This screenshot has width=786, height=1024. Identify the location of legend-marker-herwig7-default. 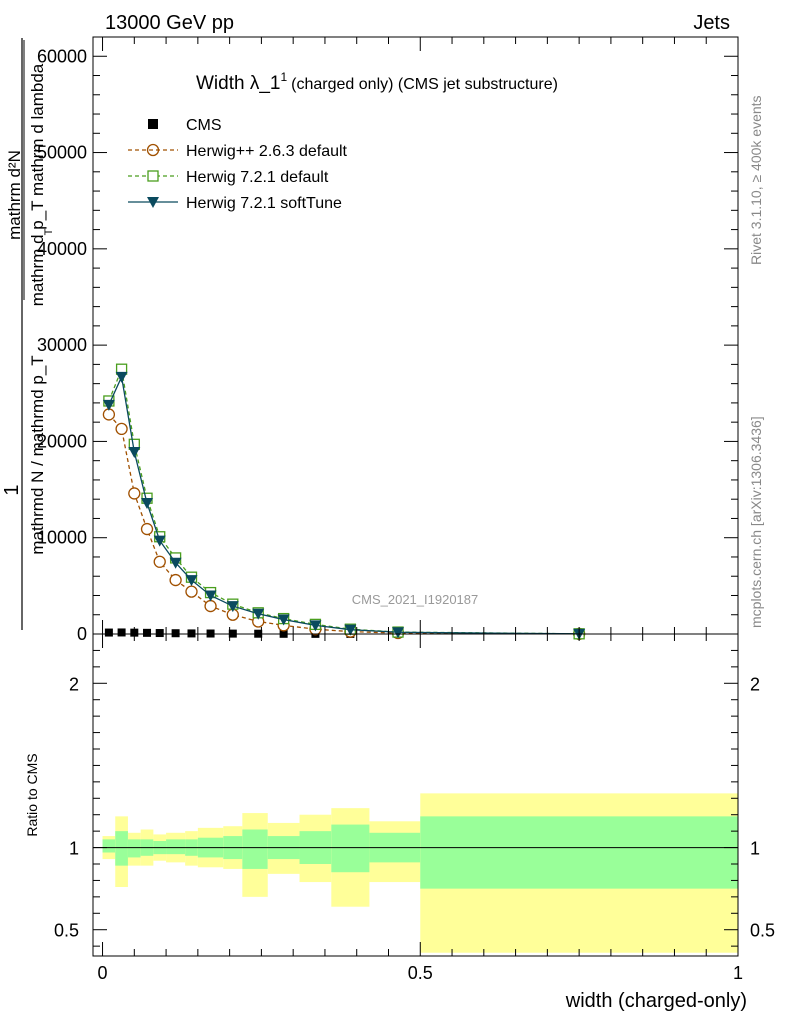
(153, 176).